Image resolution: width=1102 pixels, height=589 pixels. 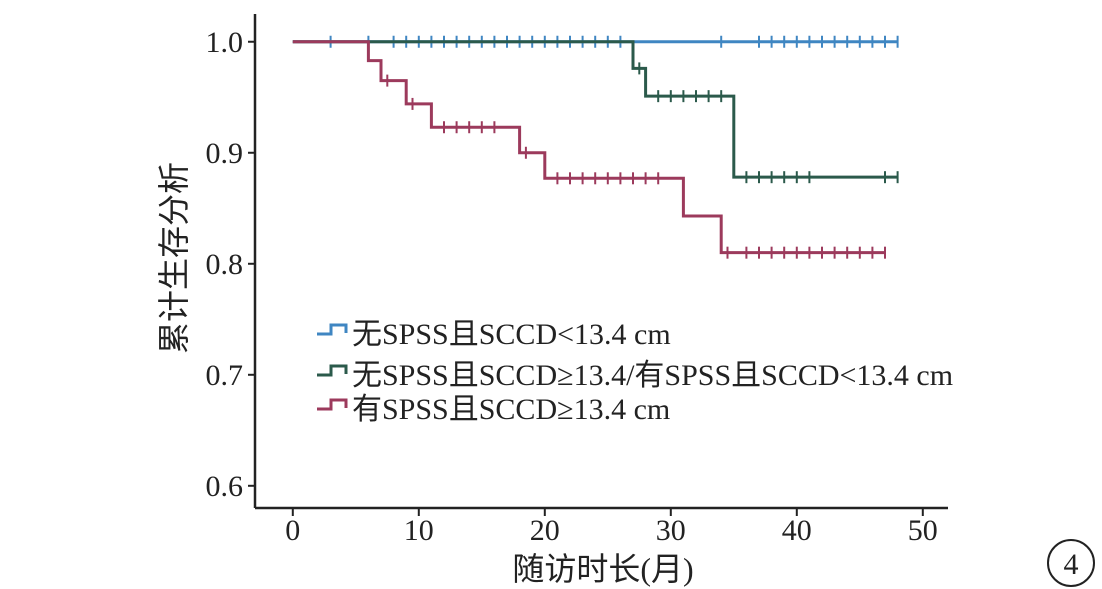 I want to click on legend-label: 无SPSS且SCCD≥13.4/有SPSS且SCCD<13.4 cm, so click(x=652, y=375).